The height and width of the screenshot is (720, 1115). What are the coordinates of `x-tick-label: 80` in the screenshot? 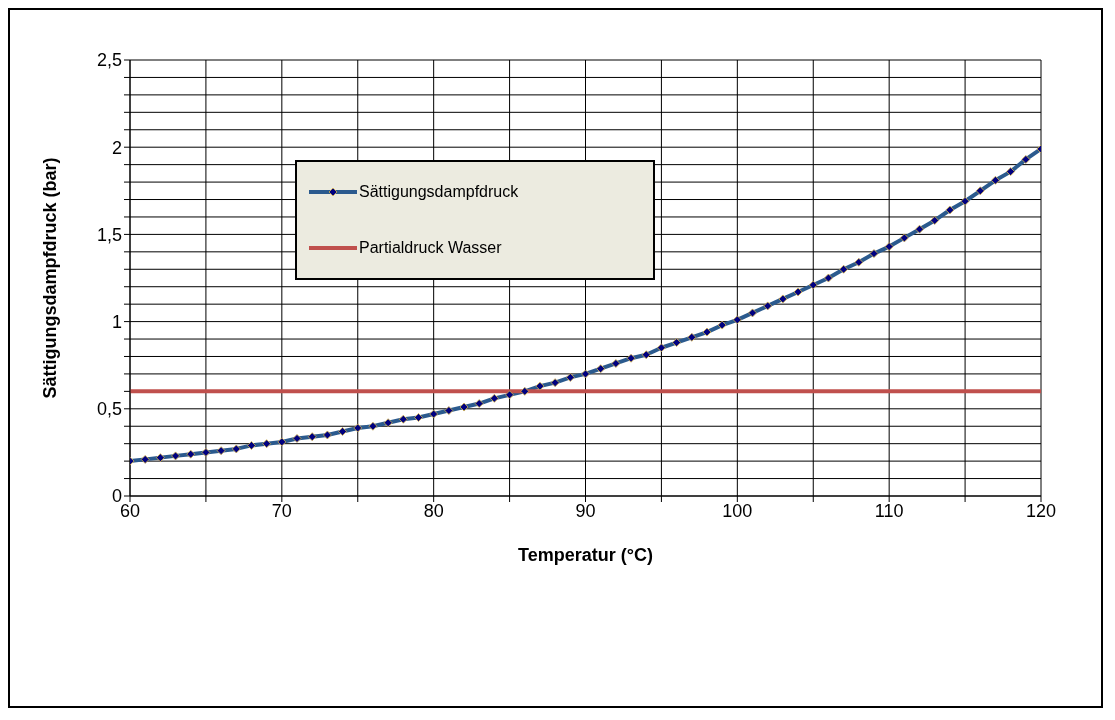 It's located at (433, 510).